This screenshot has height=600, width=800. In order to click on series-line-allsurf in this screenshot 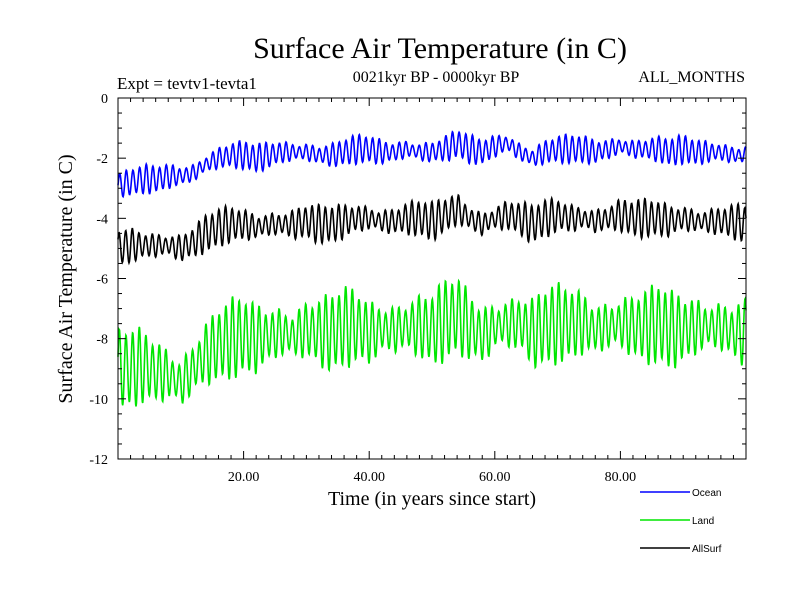, I will do `click(432, 229)`.